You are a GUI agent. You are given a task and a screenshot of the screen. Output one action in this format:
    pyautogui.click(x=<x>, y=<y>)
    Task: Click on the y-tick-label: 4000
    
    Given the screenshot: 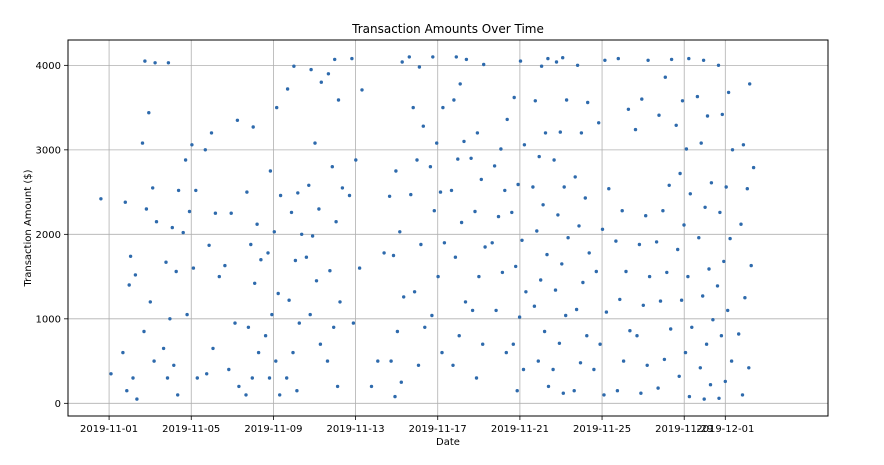 What is the action you would take?
    pyautogui.click(x=48, y=66)
    